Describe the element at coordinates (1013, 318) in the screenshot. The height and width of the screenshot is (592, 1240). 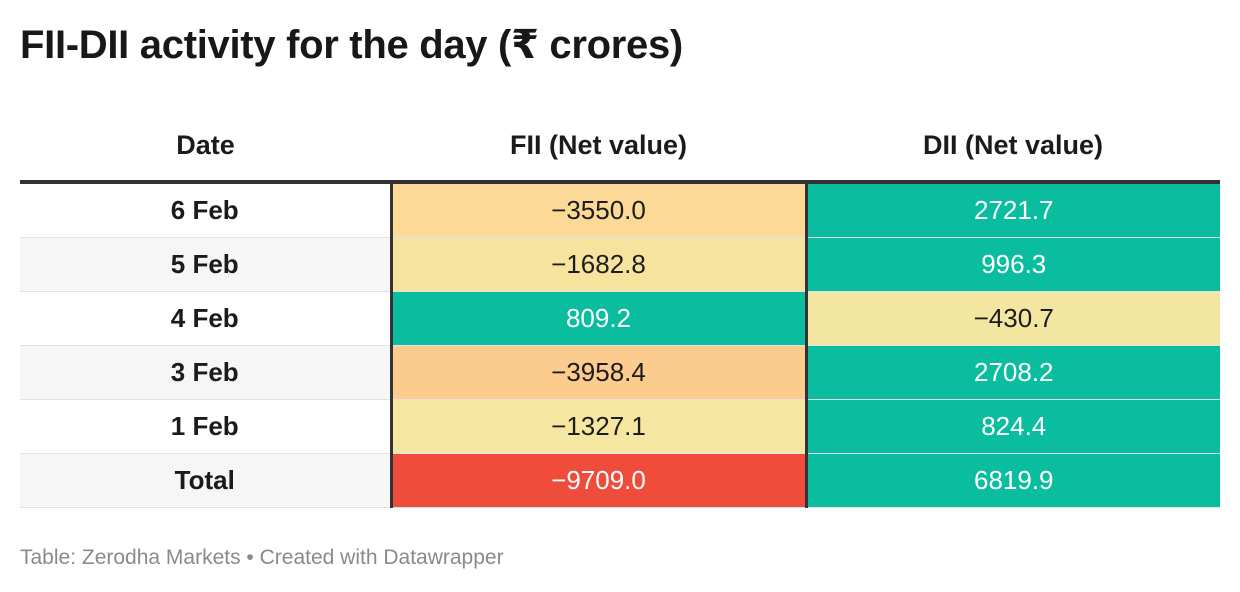
I see `dii-value-cell: −430.7` at that location.